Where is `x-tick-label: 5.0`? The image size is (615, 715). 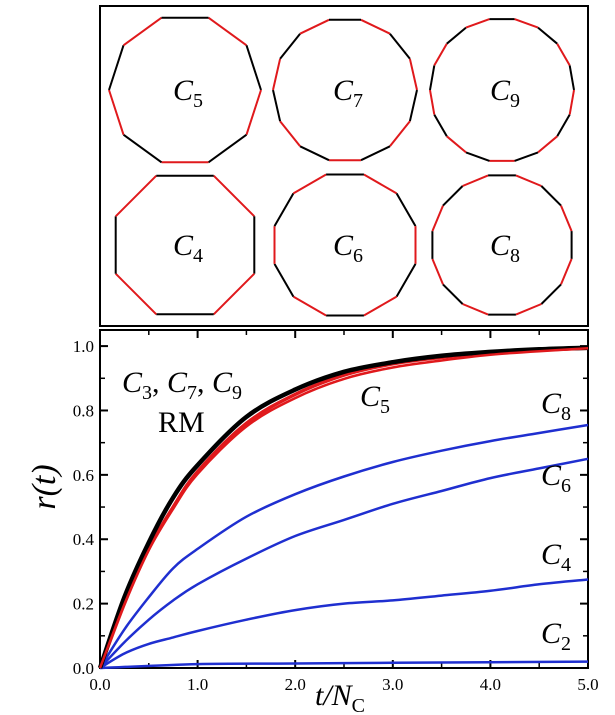 x-tick-label: 5.0 is located at coordinates (587, 684).